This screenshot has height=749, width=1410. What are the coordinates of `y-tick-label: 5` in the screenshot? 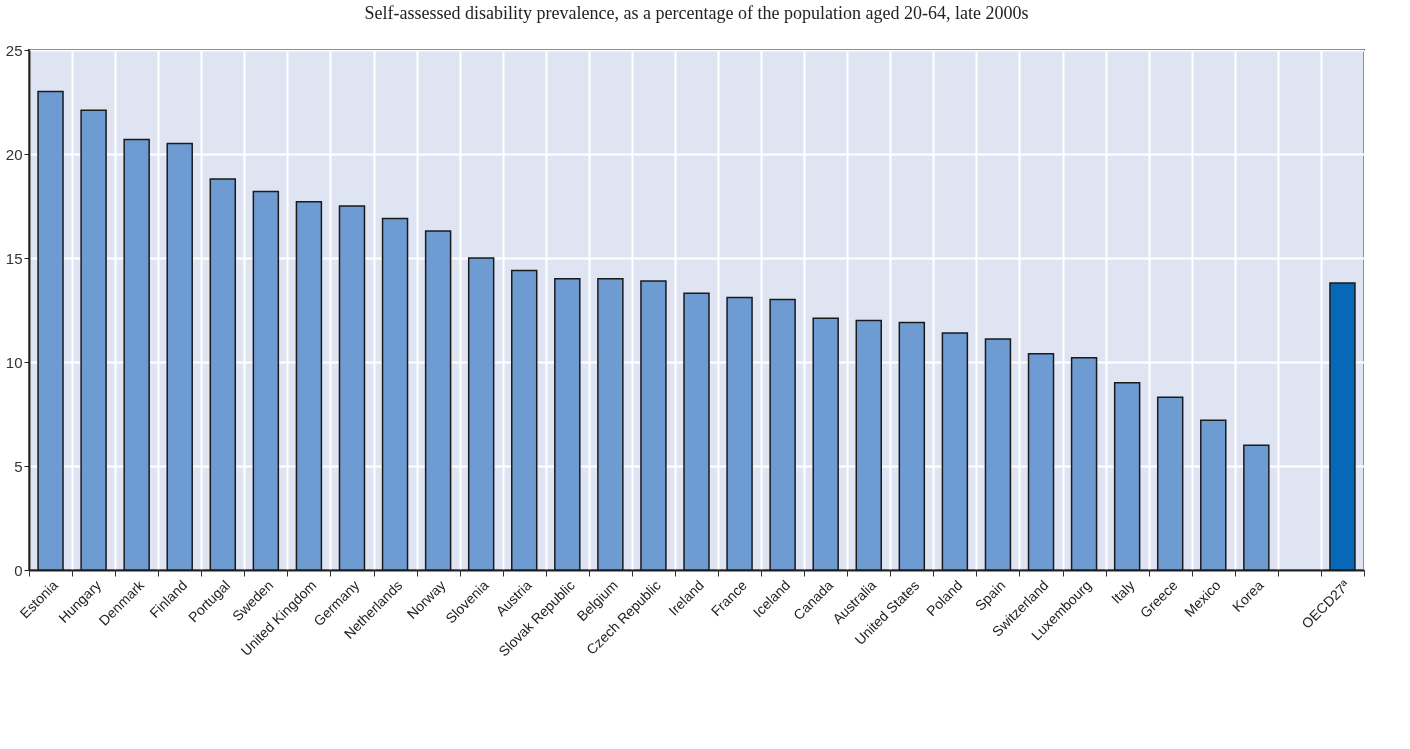 It's located at (18, 466).